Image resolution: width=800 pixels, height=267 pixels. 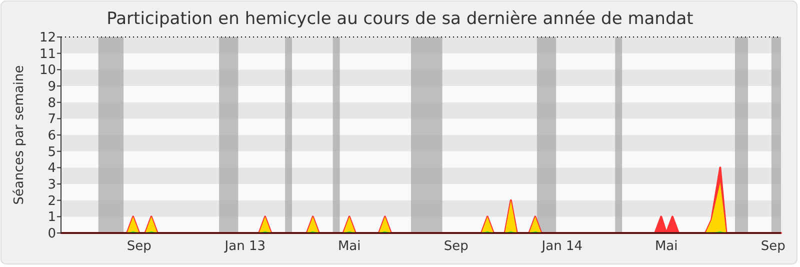 What do you see at coordinates (52, 152) in the screenshot?
I see `y-tick-label: 5` at bounding box center [52, 152].